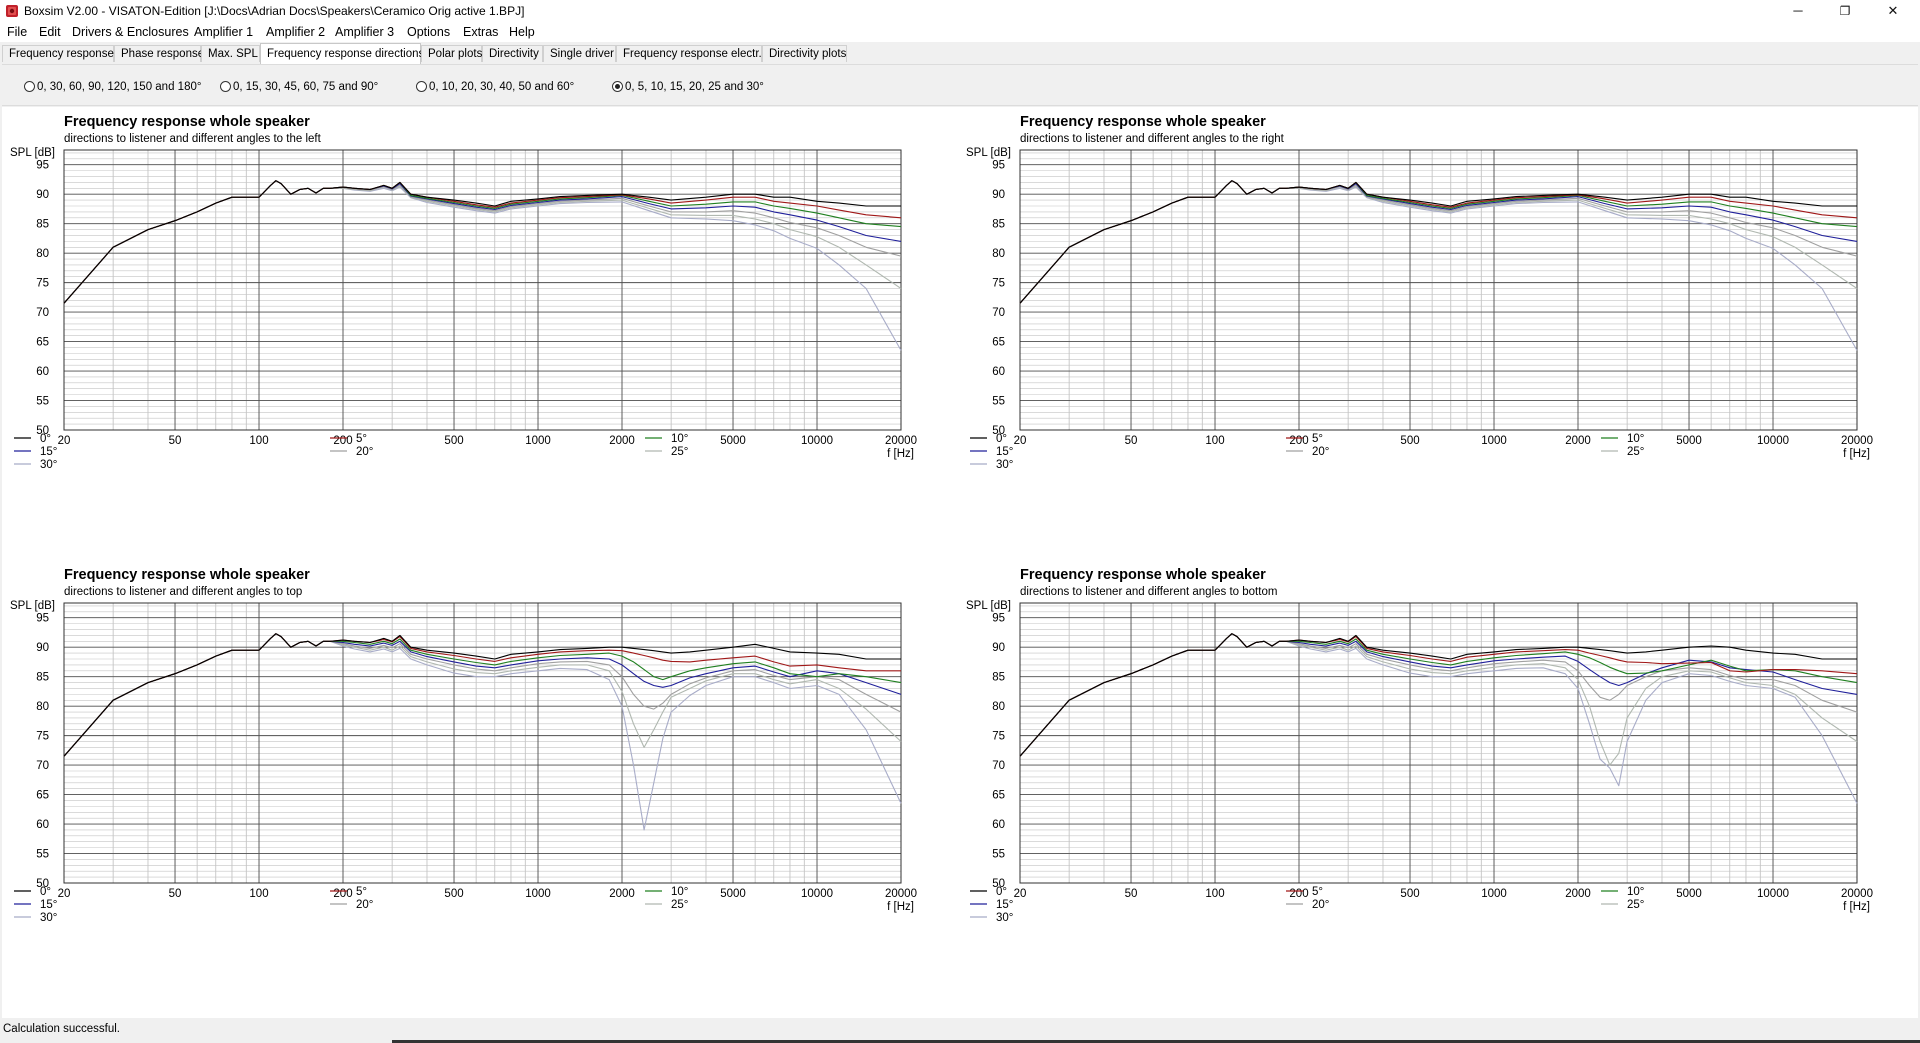  What do you see at coordinates (688, 88) in the screenshot?
I see `angle-option-0-30: 0, 5, 10, 15, 20, 25 and 30°` at bounding box center [688, 88].